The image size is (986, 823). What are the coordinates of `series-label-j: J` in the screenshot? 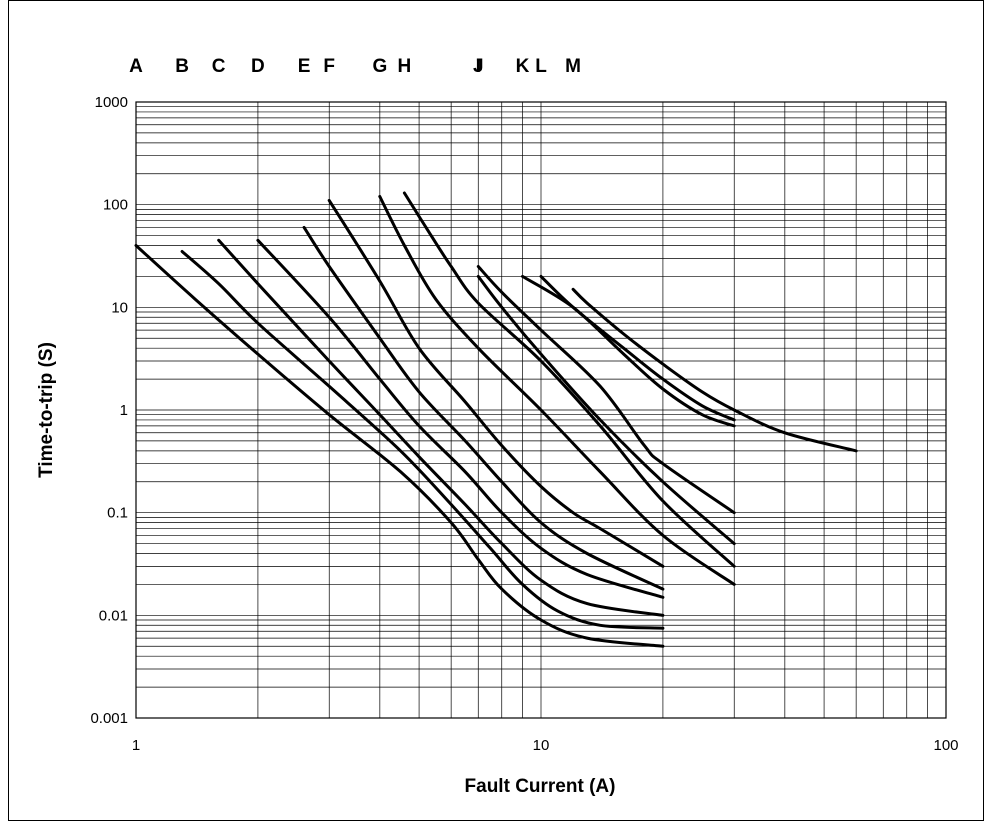 It's located at (478, 66).